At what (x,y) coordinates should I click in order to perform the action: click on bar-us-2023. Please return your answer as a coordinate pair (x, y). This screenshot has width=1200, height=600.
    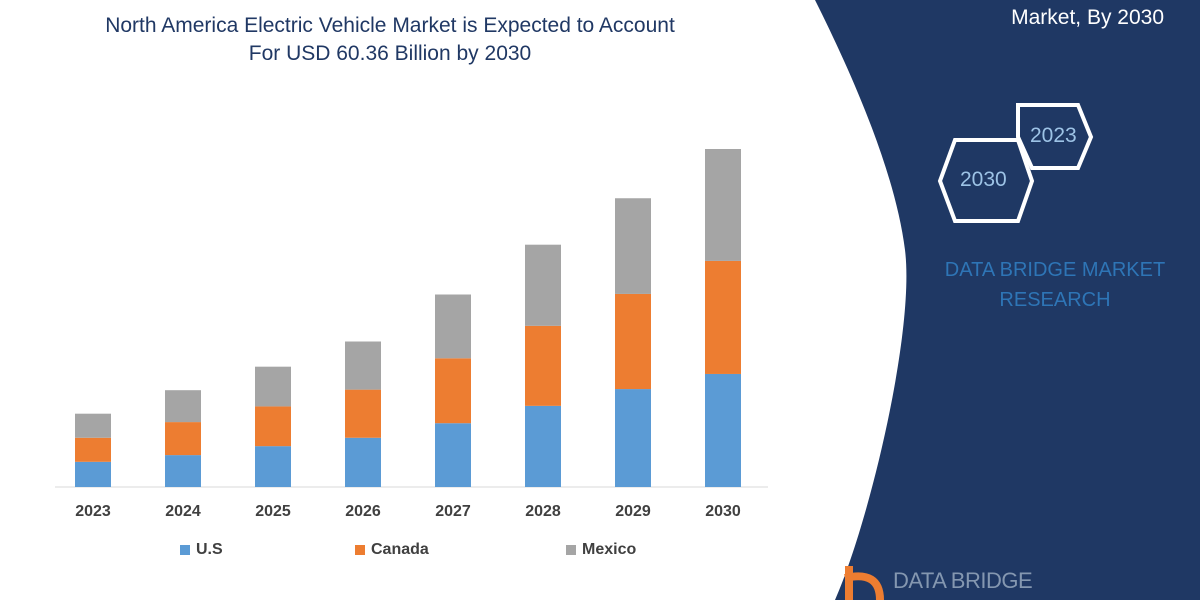
    Looking at the image, I should click on (93, 474).